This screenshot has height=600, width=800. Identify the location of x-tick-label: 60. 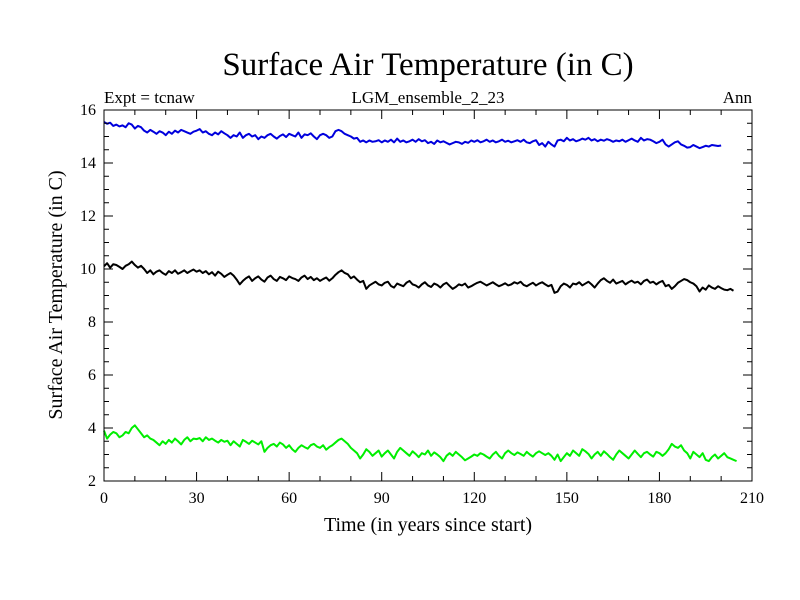
(289, 498).